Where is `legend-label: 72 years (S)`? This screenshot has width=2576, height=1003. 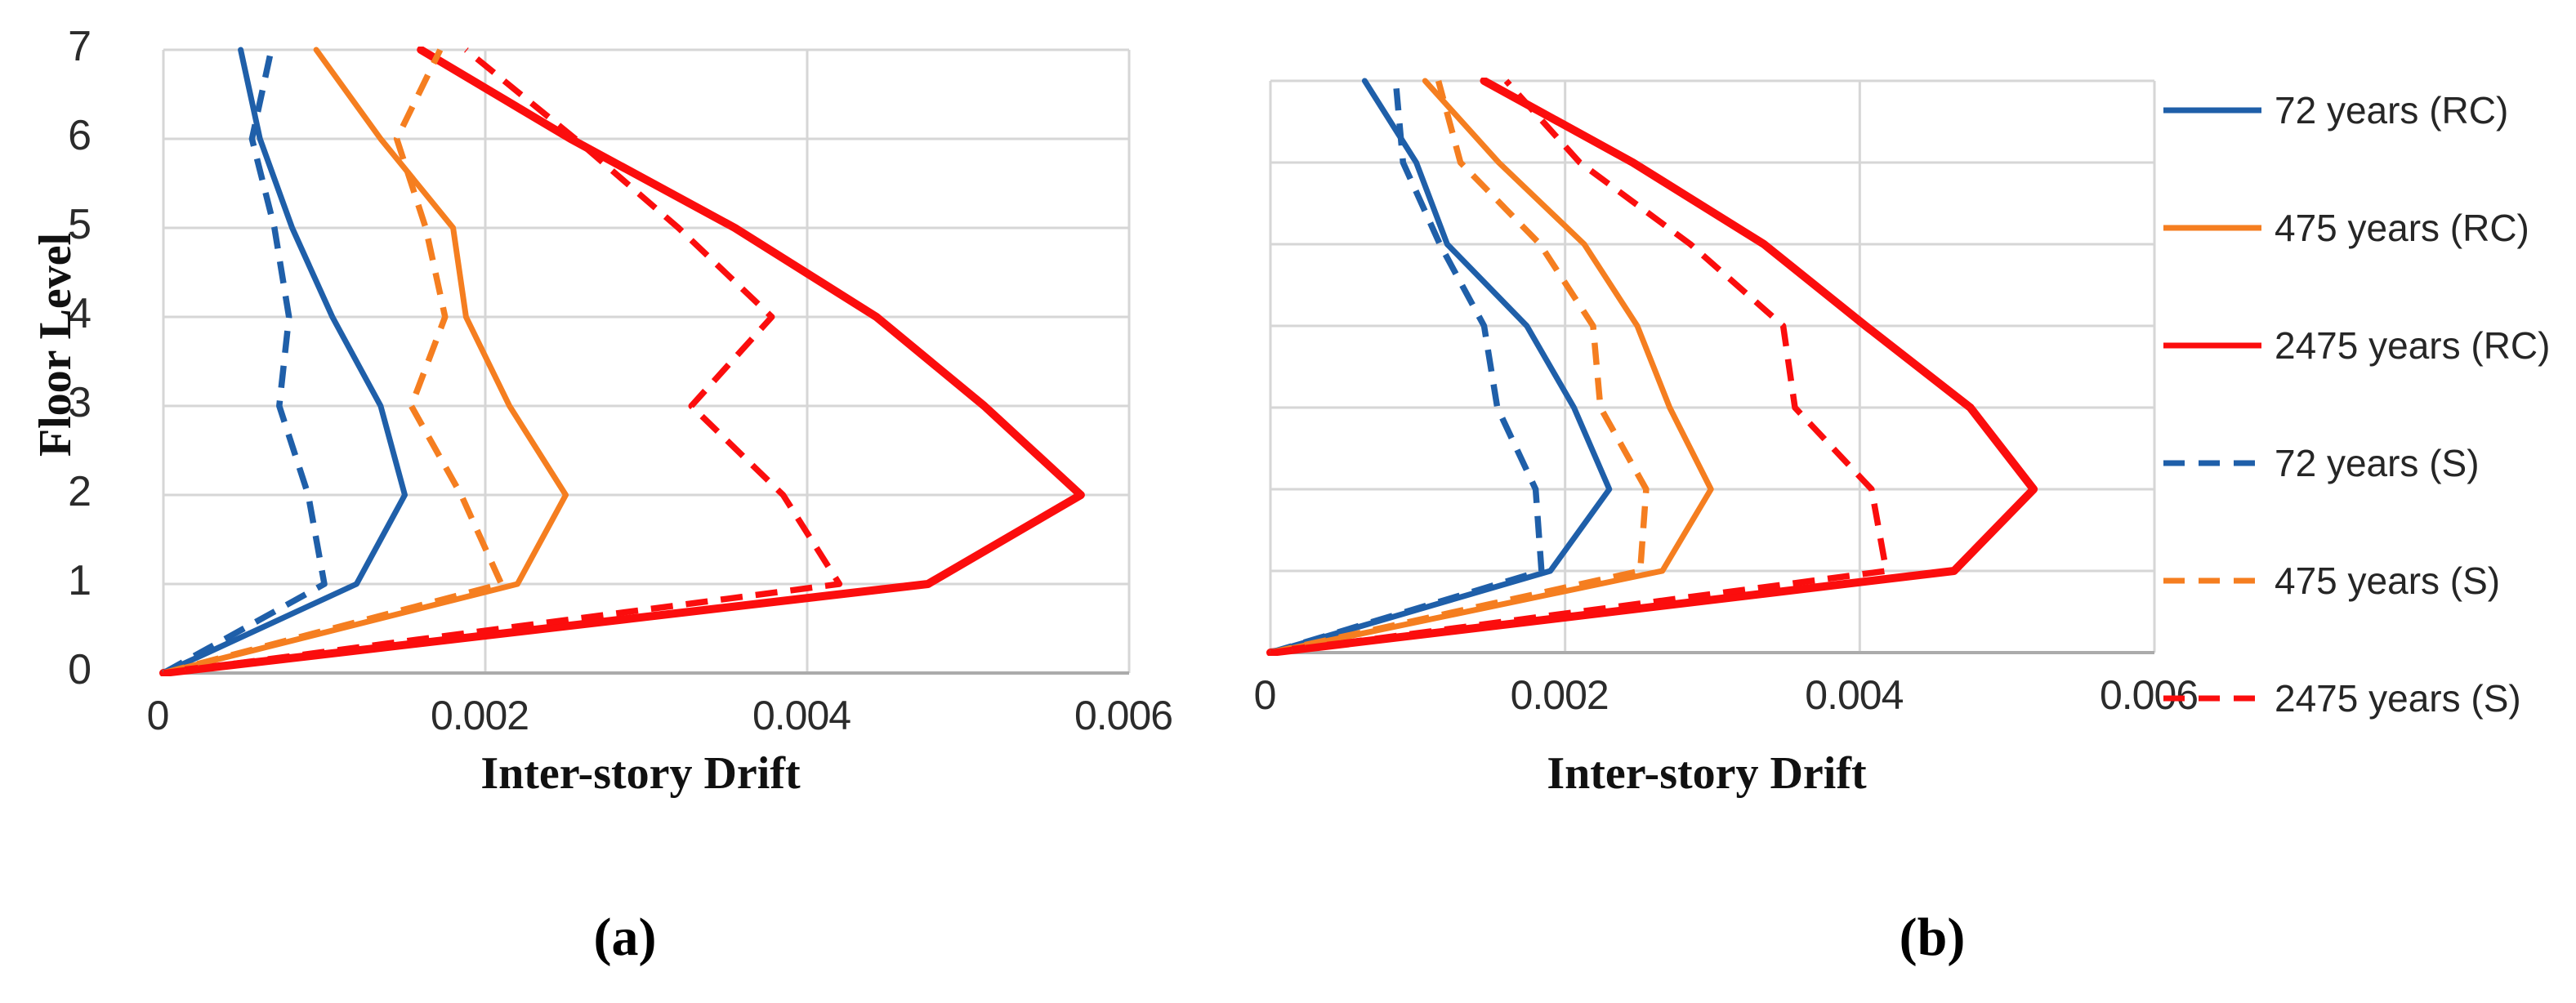 legend-label: 72 years (S) is located at coordinates (2378, 463).